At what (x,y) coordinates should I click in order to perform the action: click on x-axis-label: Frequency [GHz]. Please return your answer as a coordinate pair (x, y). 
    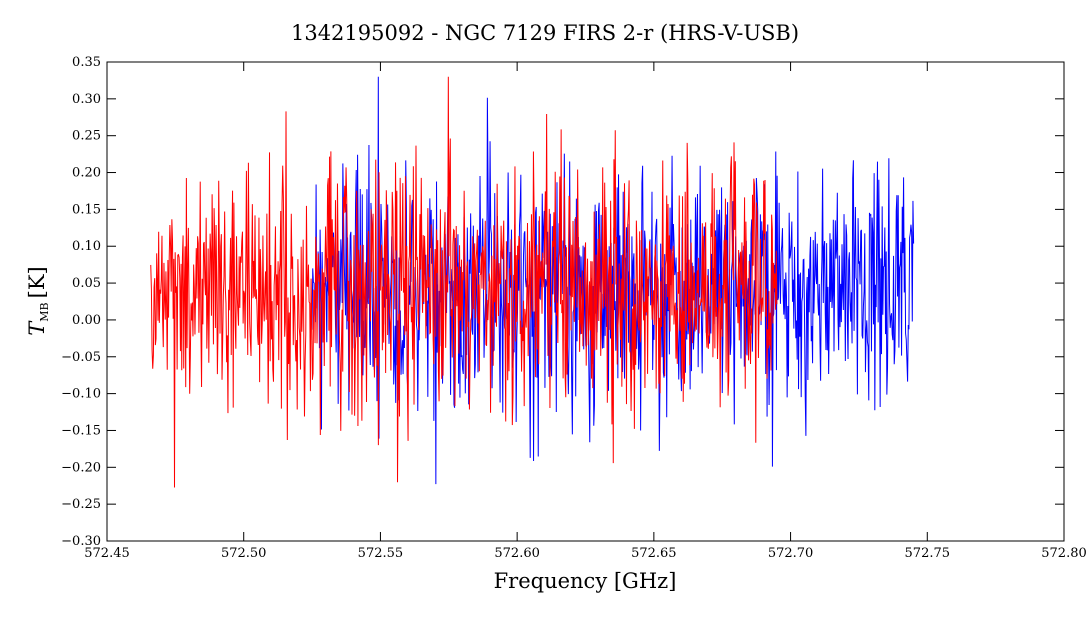
    Looking at the image, I should click on (585, 581).